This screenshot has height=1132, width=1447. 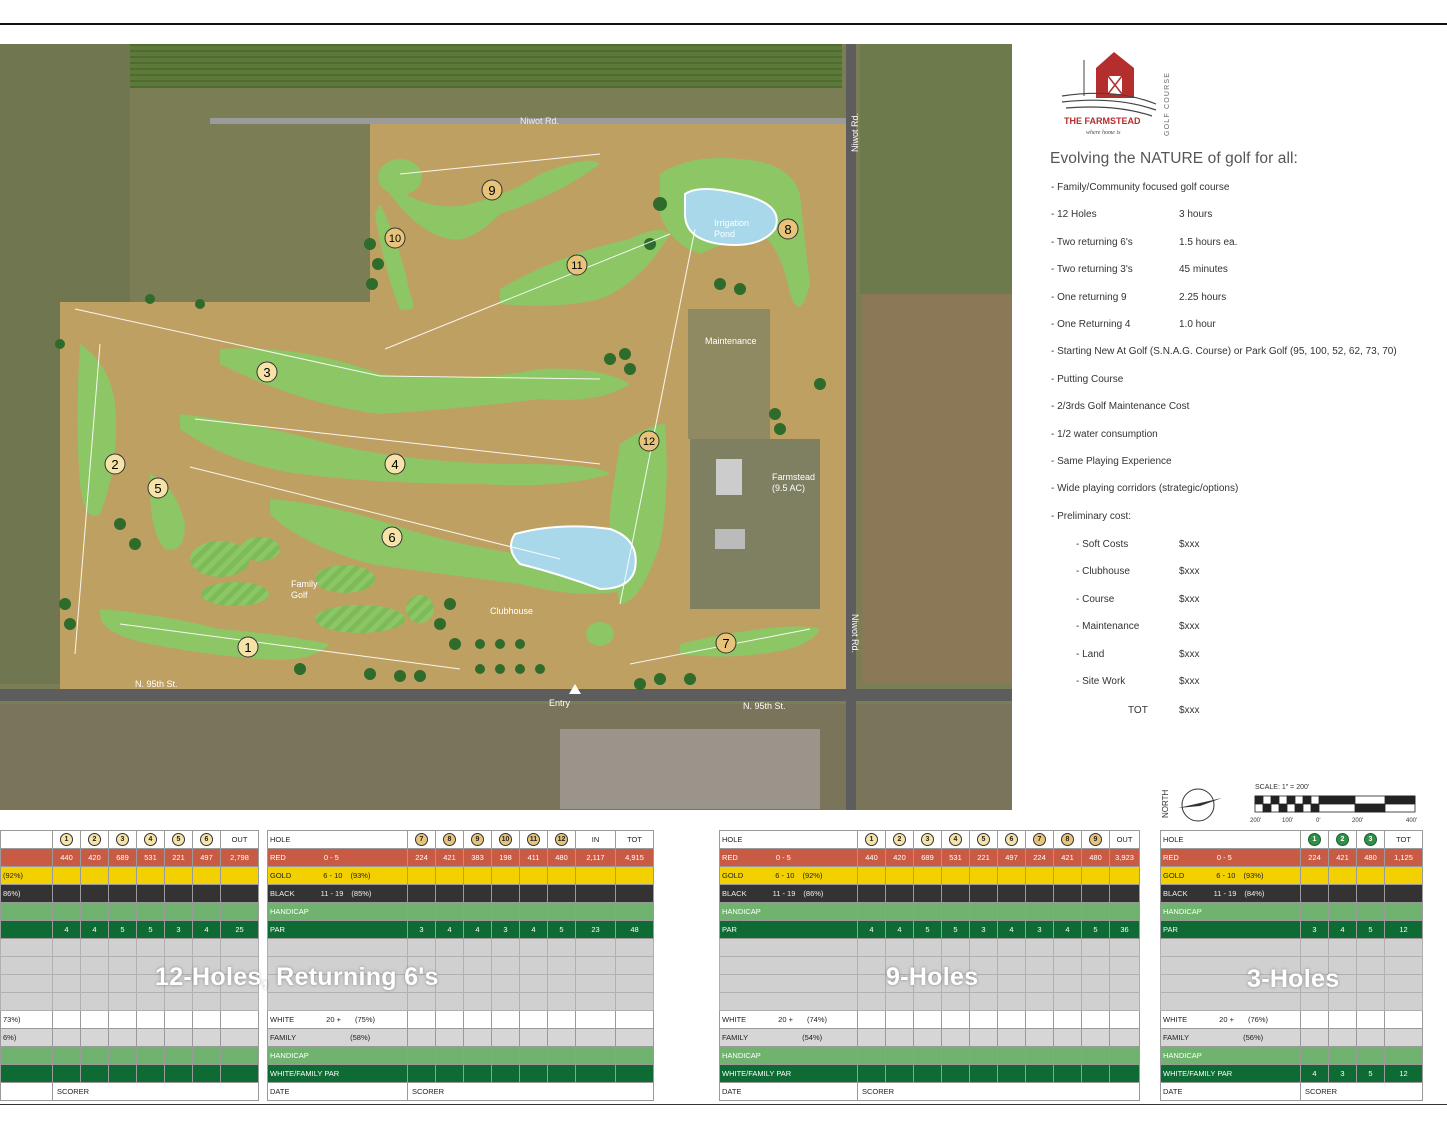 I want to click on hole-badge: 5, so click(x=178, y=839).